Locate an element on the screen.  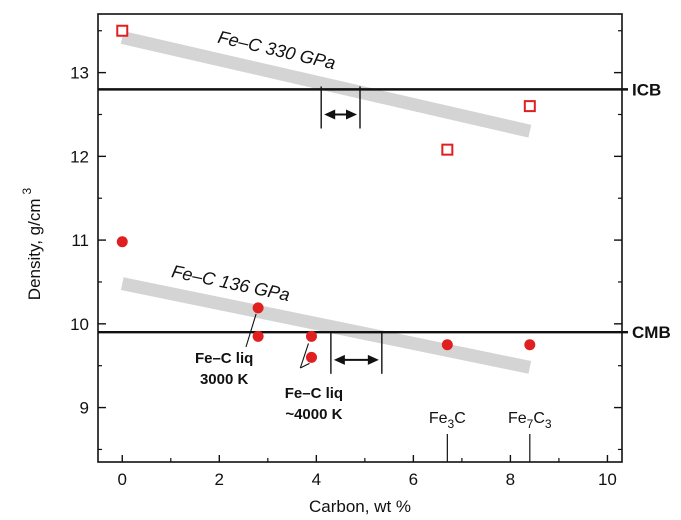
x-tick-label: 10 is located at coordinates (607, 479).